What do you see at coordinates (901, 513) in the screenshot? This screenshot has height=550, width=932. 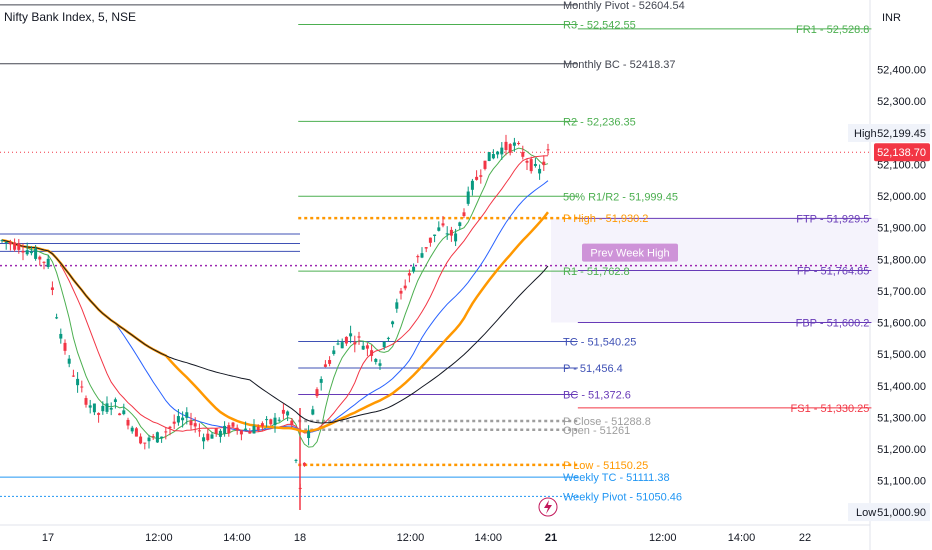 I see `low-value: 51,000.90` at bounding box center [901, 513].